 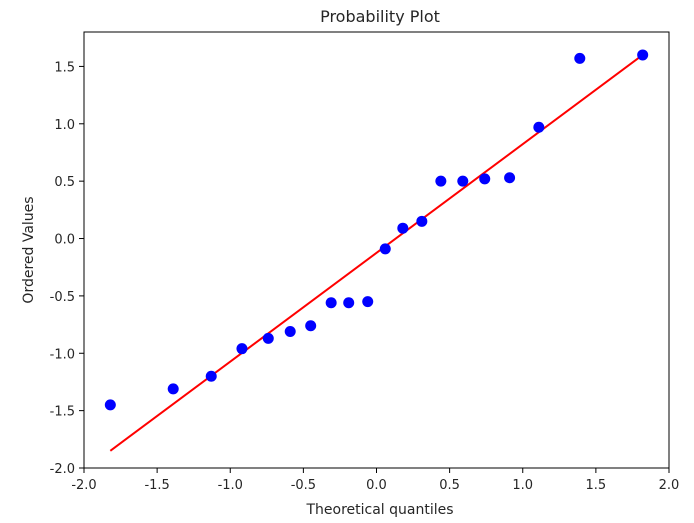 What do you see at coordinates (64, 240) in the screenshot?
I see `y-tick-label: 0.0` at bounding box center [64, 240].